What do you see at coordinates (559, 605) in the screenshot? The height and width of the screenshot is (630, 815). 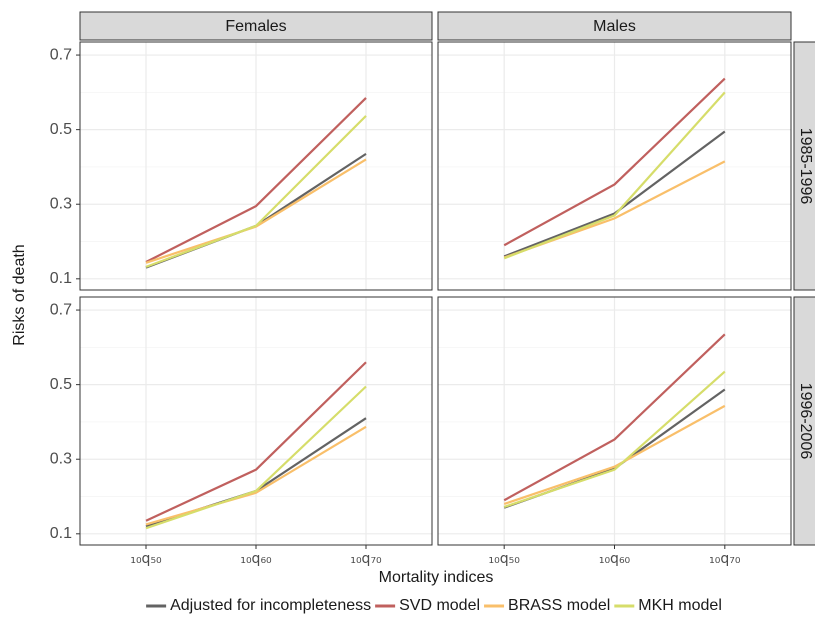 I see `legend-label: BRASS model` at bounding box center [559, 605].